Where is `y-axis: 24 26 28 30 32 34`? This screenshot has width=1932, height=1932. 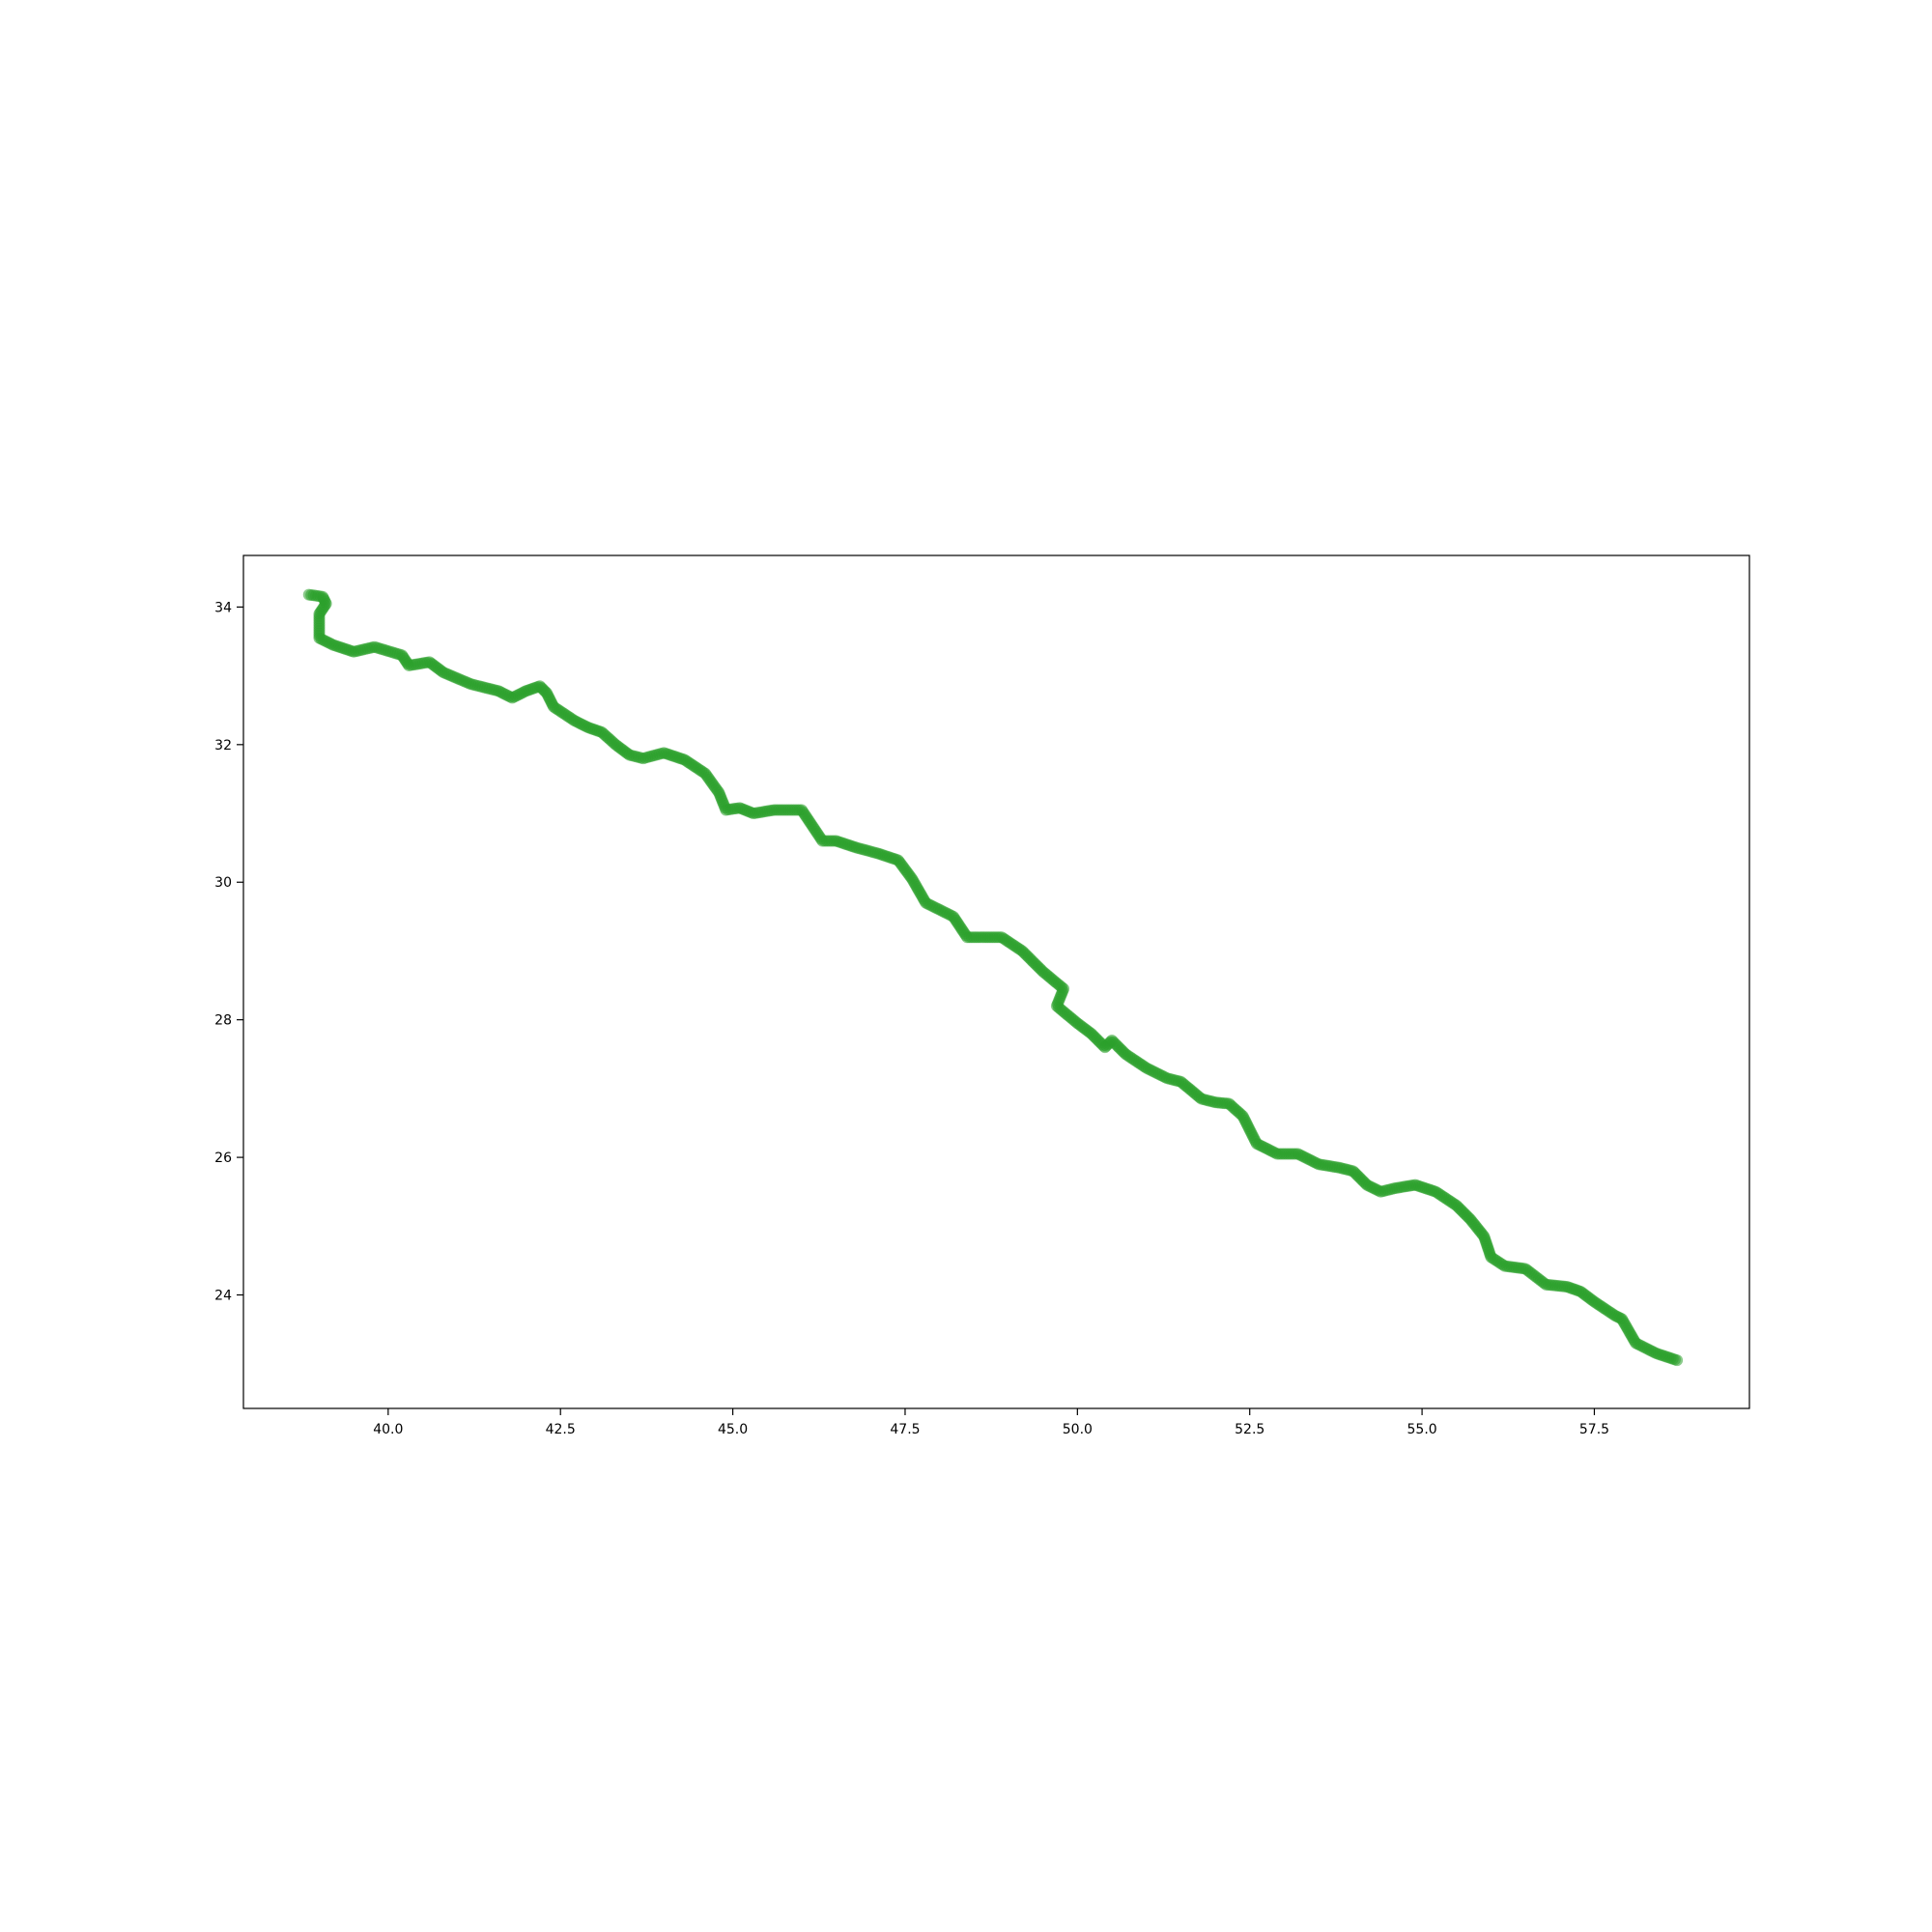 y-axis: 24 26 28 30 32 34 is located at coordinates (228, 952).